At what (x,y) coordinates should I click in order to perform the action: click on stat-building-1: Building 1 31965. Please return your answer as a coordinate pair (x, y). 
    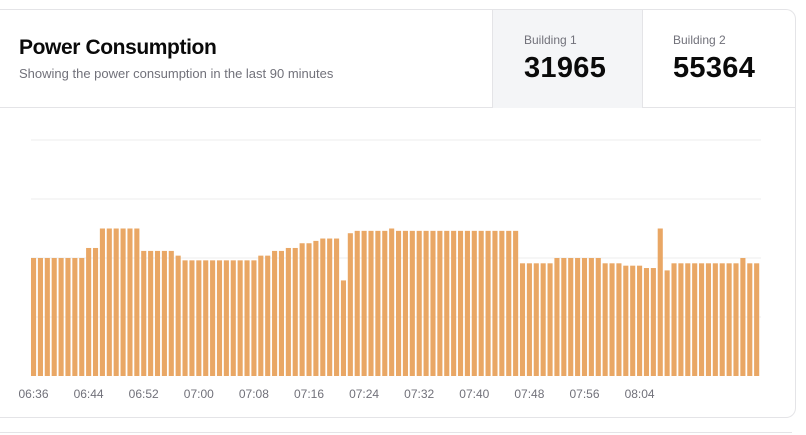
    Looking at the image, I should click on (567, 59).